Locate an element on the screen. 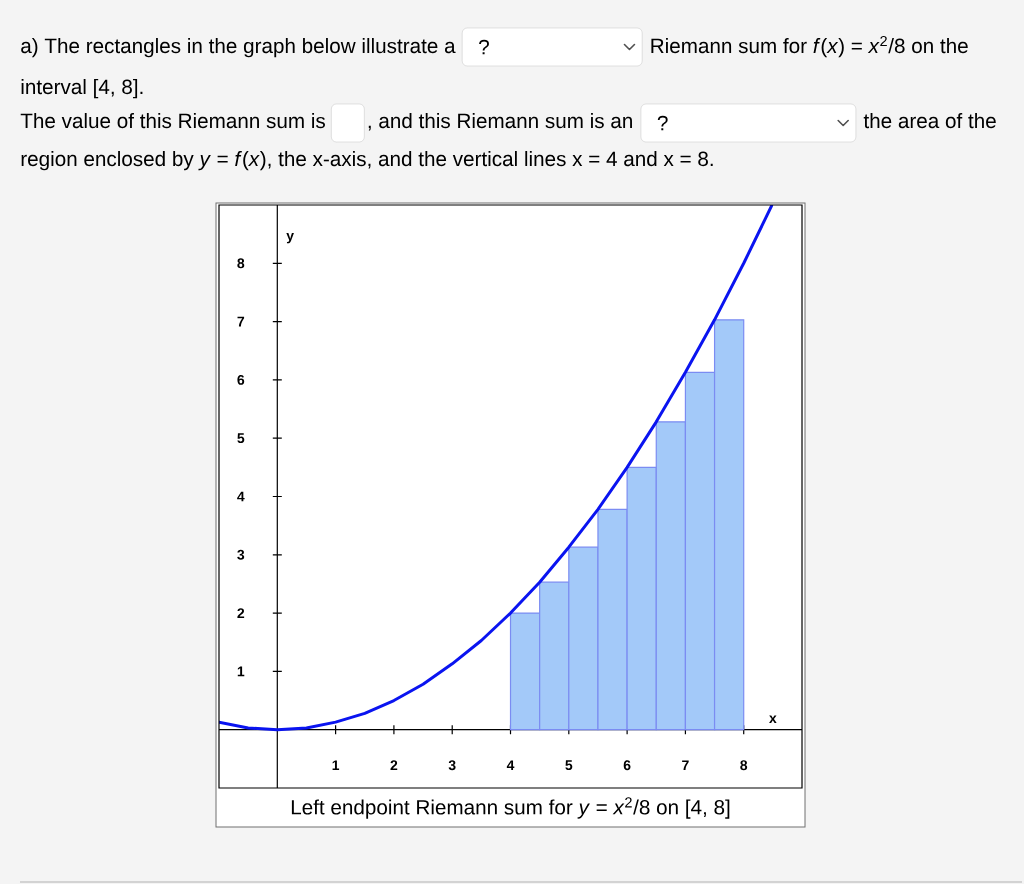 This screenshot has width=1024, height=884. x-tick-label: 6 is located at coordinates (627, 765).